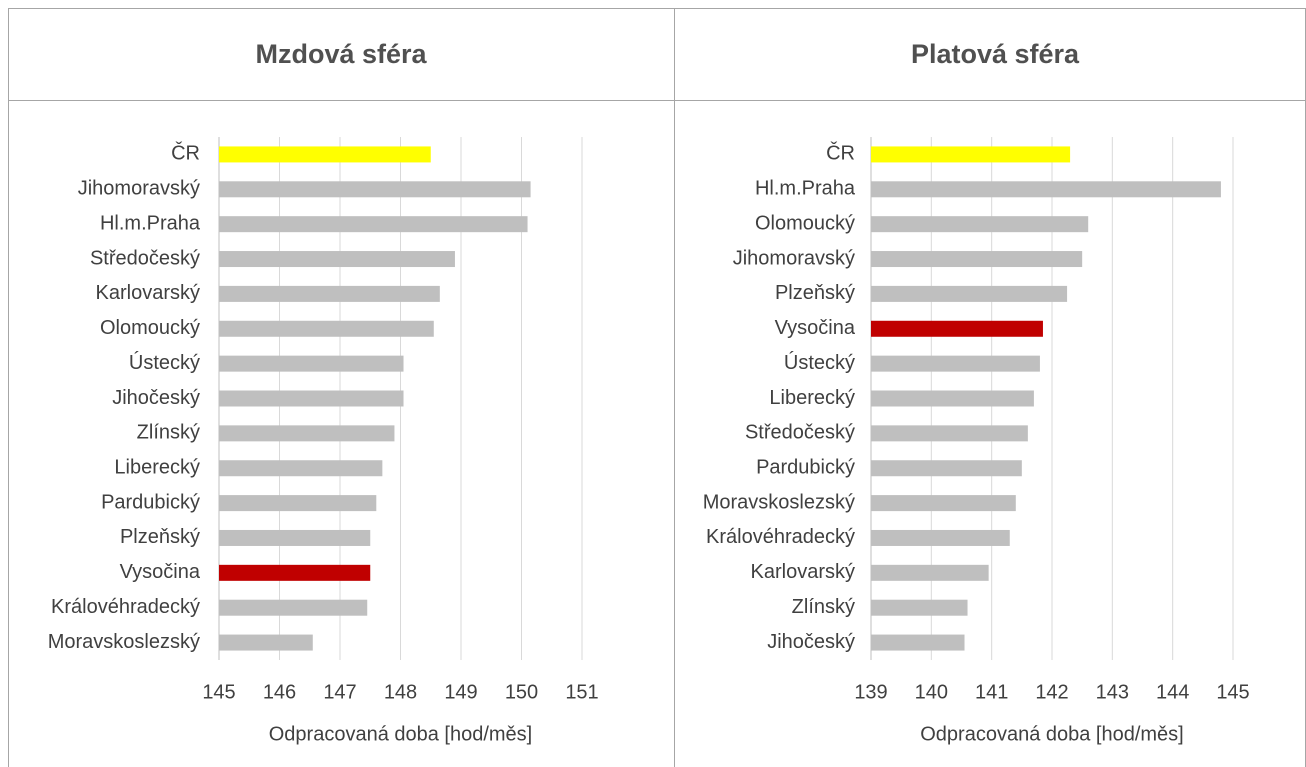 This screenshot has height=767, width=1306. What do you see at coordinates (1051, 692) in the screenshot?
I see `x-tick-label: 142` at bounding box center [1051, 692].